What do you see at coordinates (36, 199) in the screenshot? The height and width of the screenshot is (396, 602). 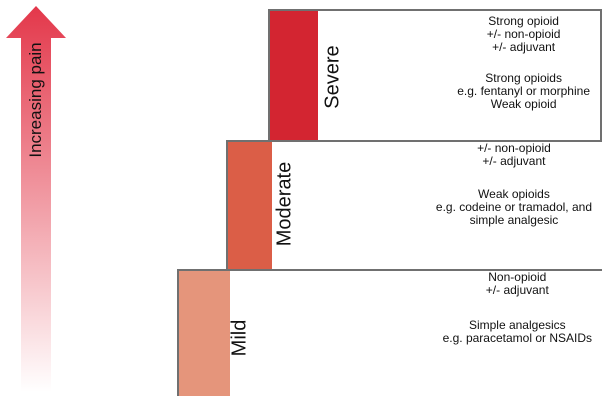 I see `arrow-shape` at bounding box center [36, 199].